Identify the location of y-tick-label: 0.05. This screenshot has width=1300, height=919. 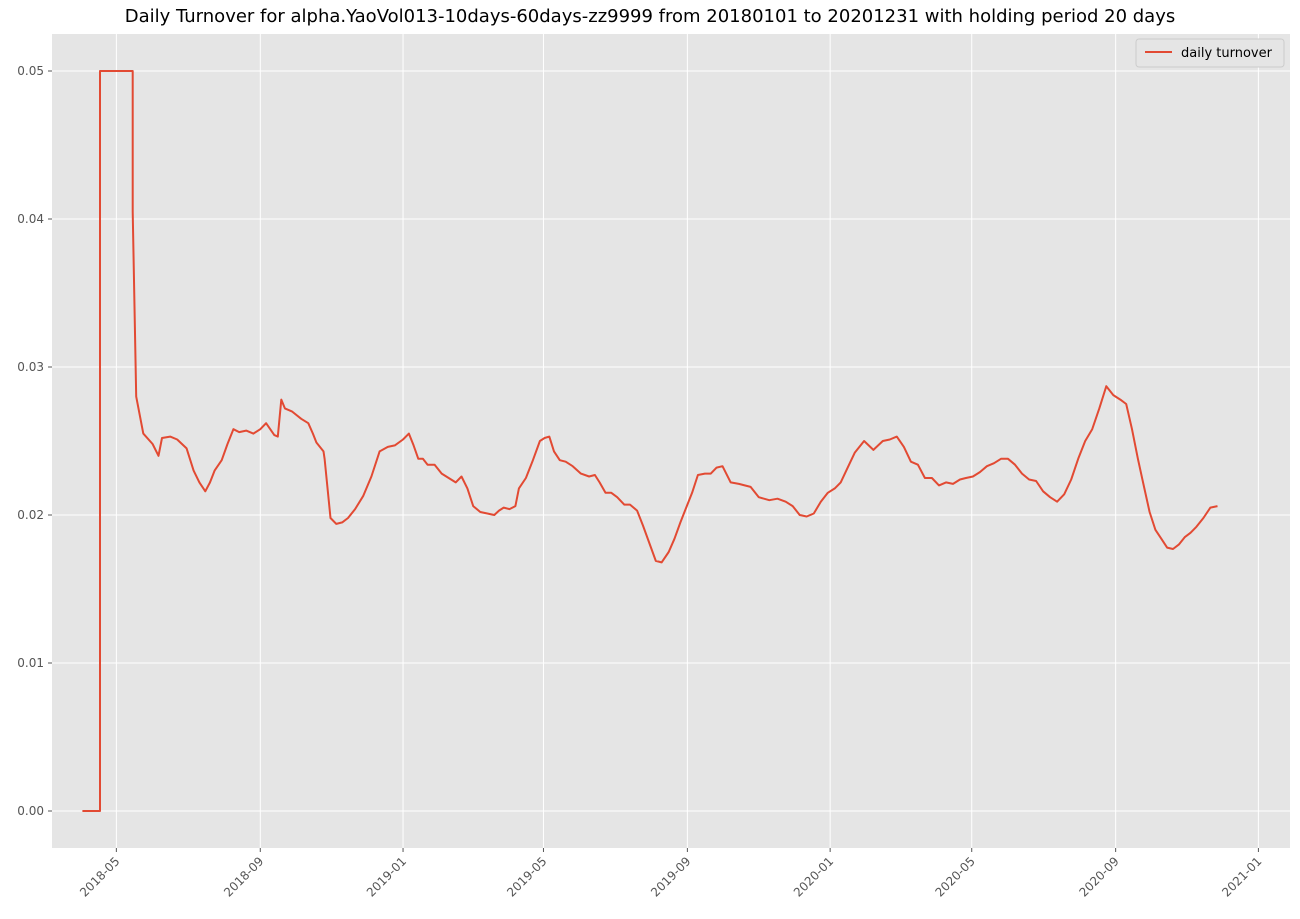
(30, 71).